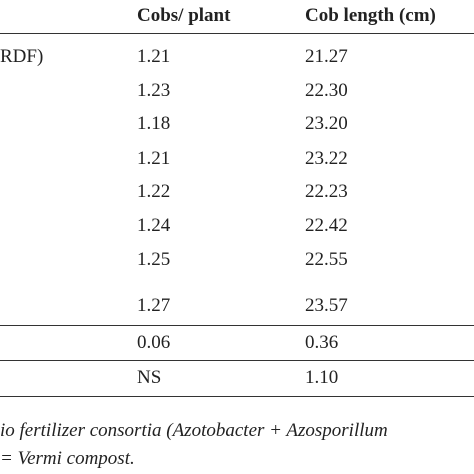 The width and height of the screenshot is (474, 474). What do you see at coordinates (154, 123) in the screenshot?
I see `cell-value: 1.18` at bounding box center [154, 123].